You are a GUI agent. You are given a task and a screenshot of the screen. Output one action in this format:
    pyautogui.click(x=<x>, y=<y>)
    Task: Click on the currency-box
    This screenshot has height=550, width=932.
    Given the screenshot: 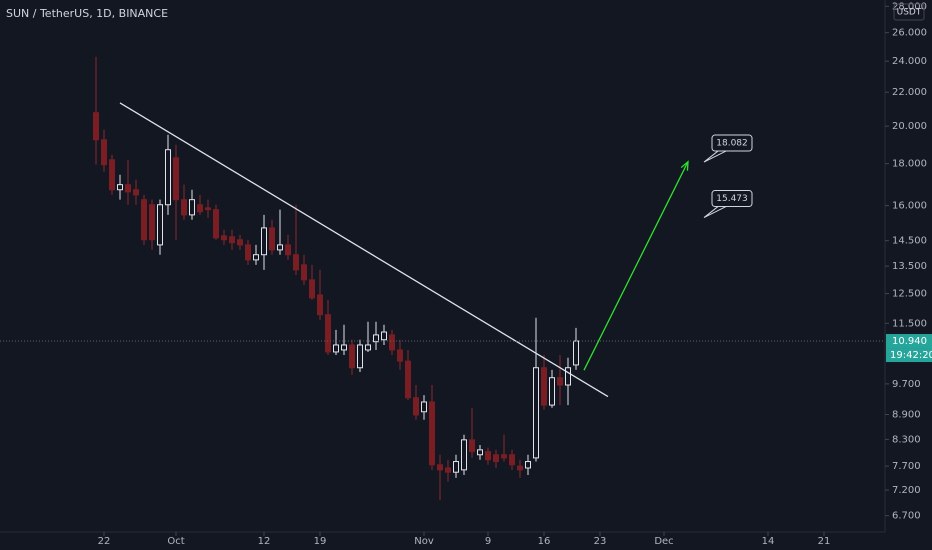 What is the action you would take?
    pyautogui.click(x=909, y=12)
    